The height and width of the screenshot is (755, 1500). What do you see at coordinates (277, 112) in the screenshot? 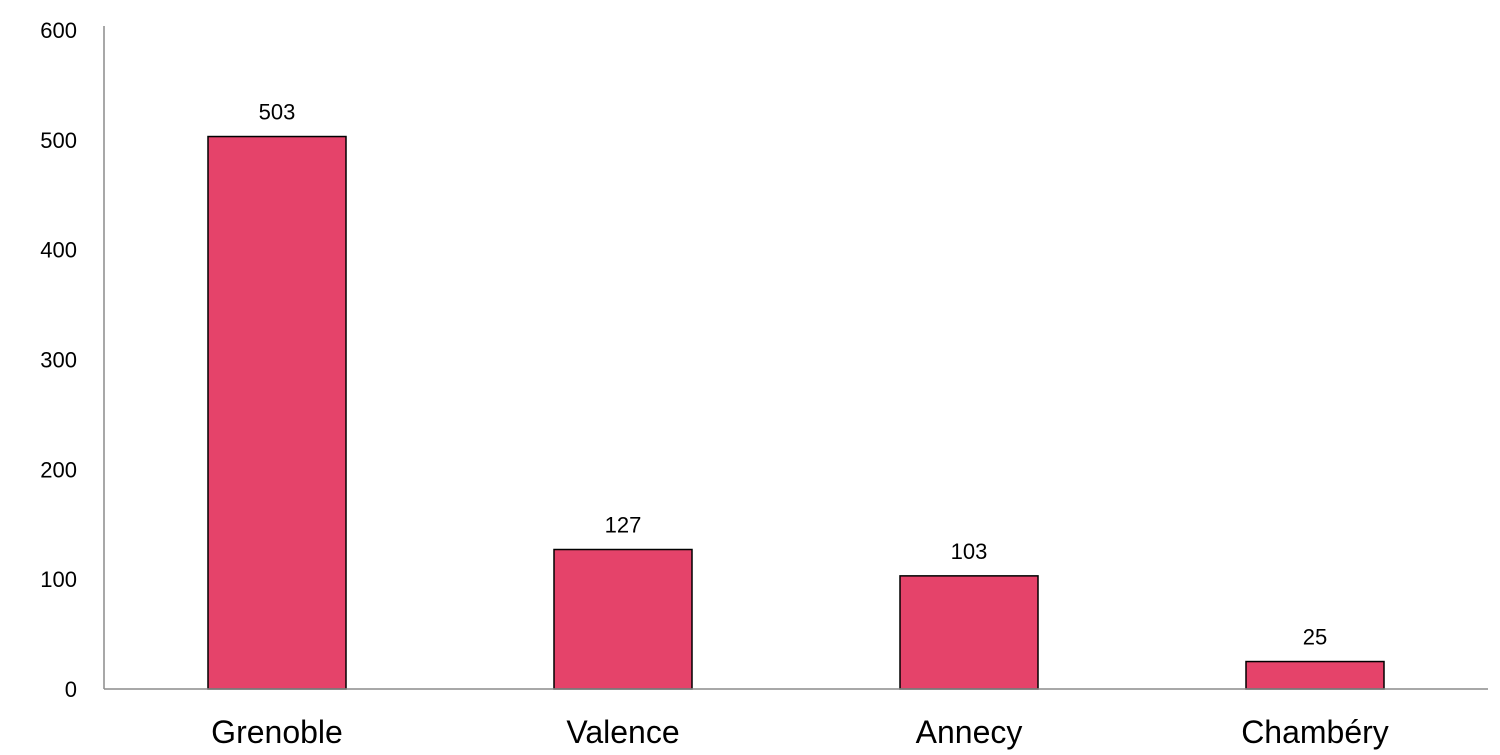
I see `data-label: 503` at bounding box center [277, 112].